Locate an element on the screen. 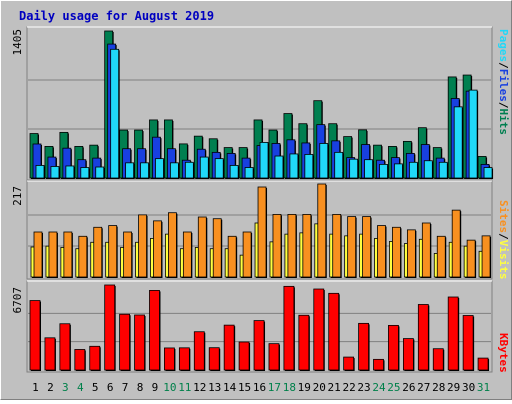 Image resolution: width=512 pixels, height=404 pixels. kbytes-panel-legend-part: KBytes is located at coordinates (503, 353).